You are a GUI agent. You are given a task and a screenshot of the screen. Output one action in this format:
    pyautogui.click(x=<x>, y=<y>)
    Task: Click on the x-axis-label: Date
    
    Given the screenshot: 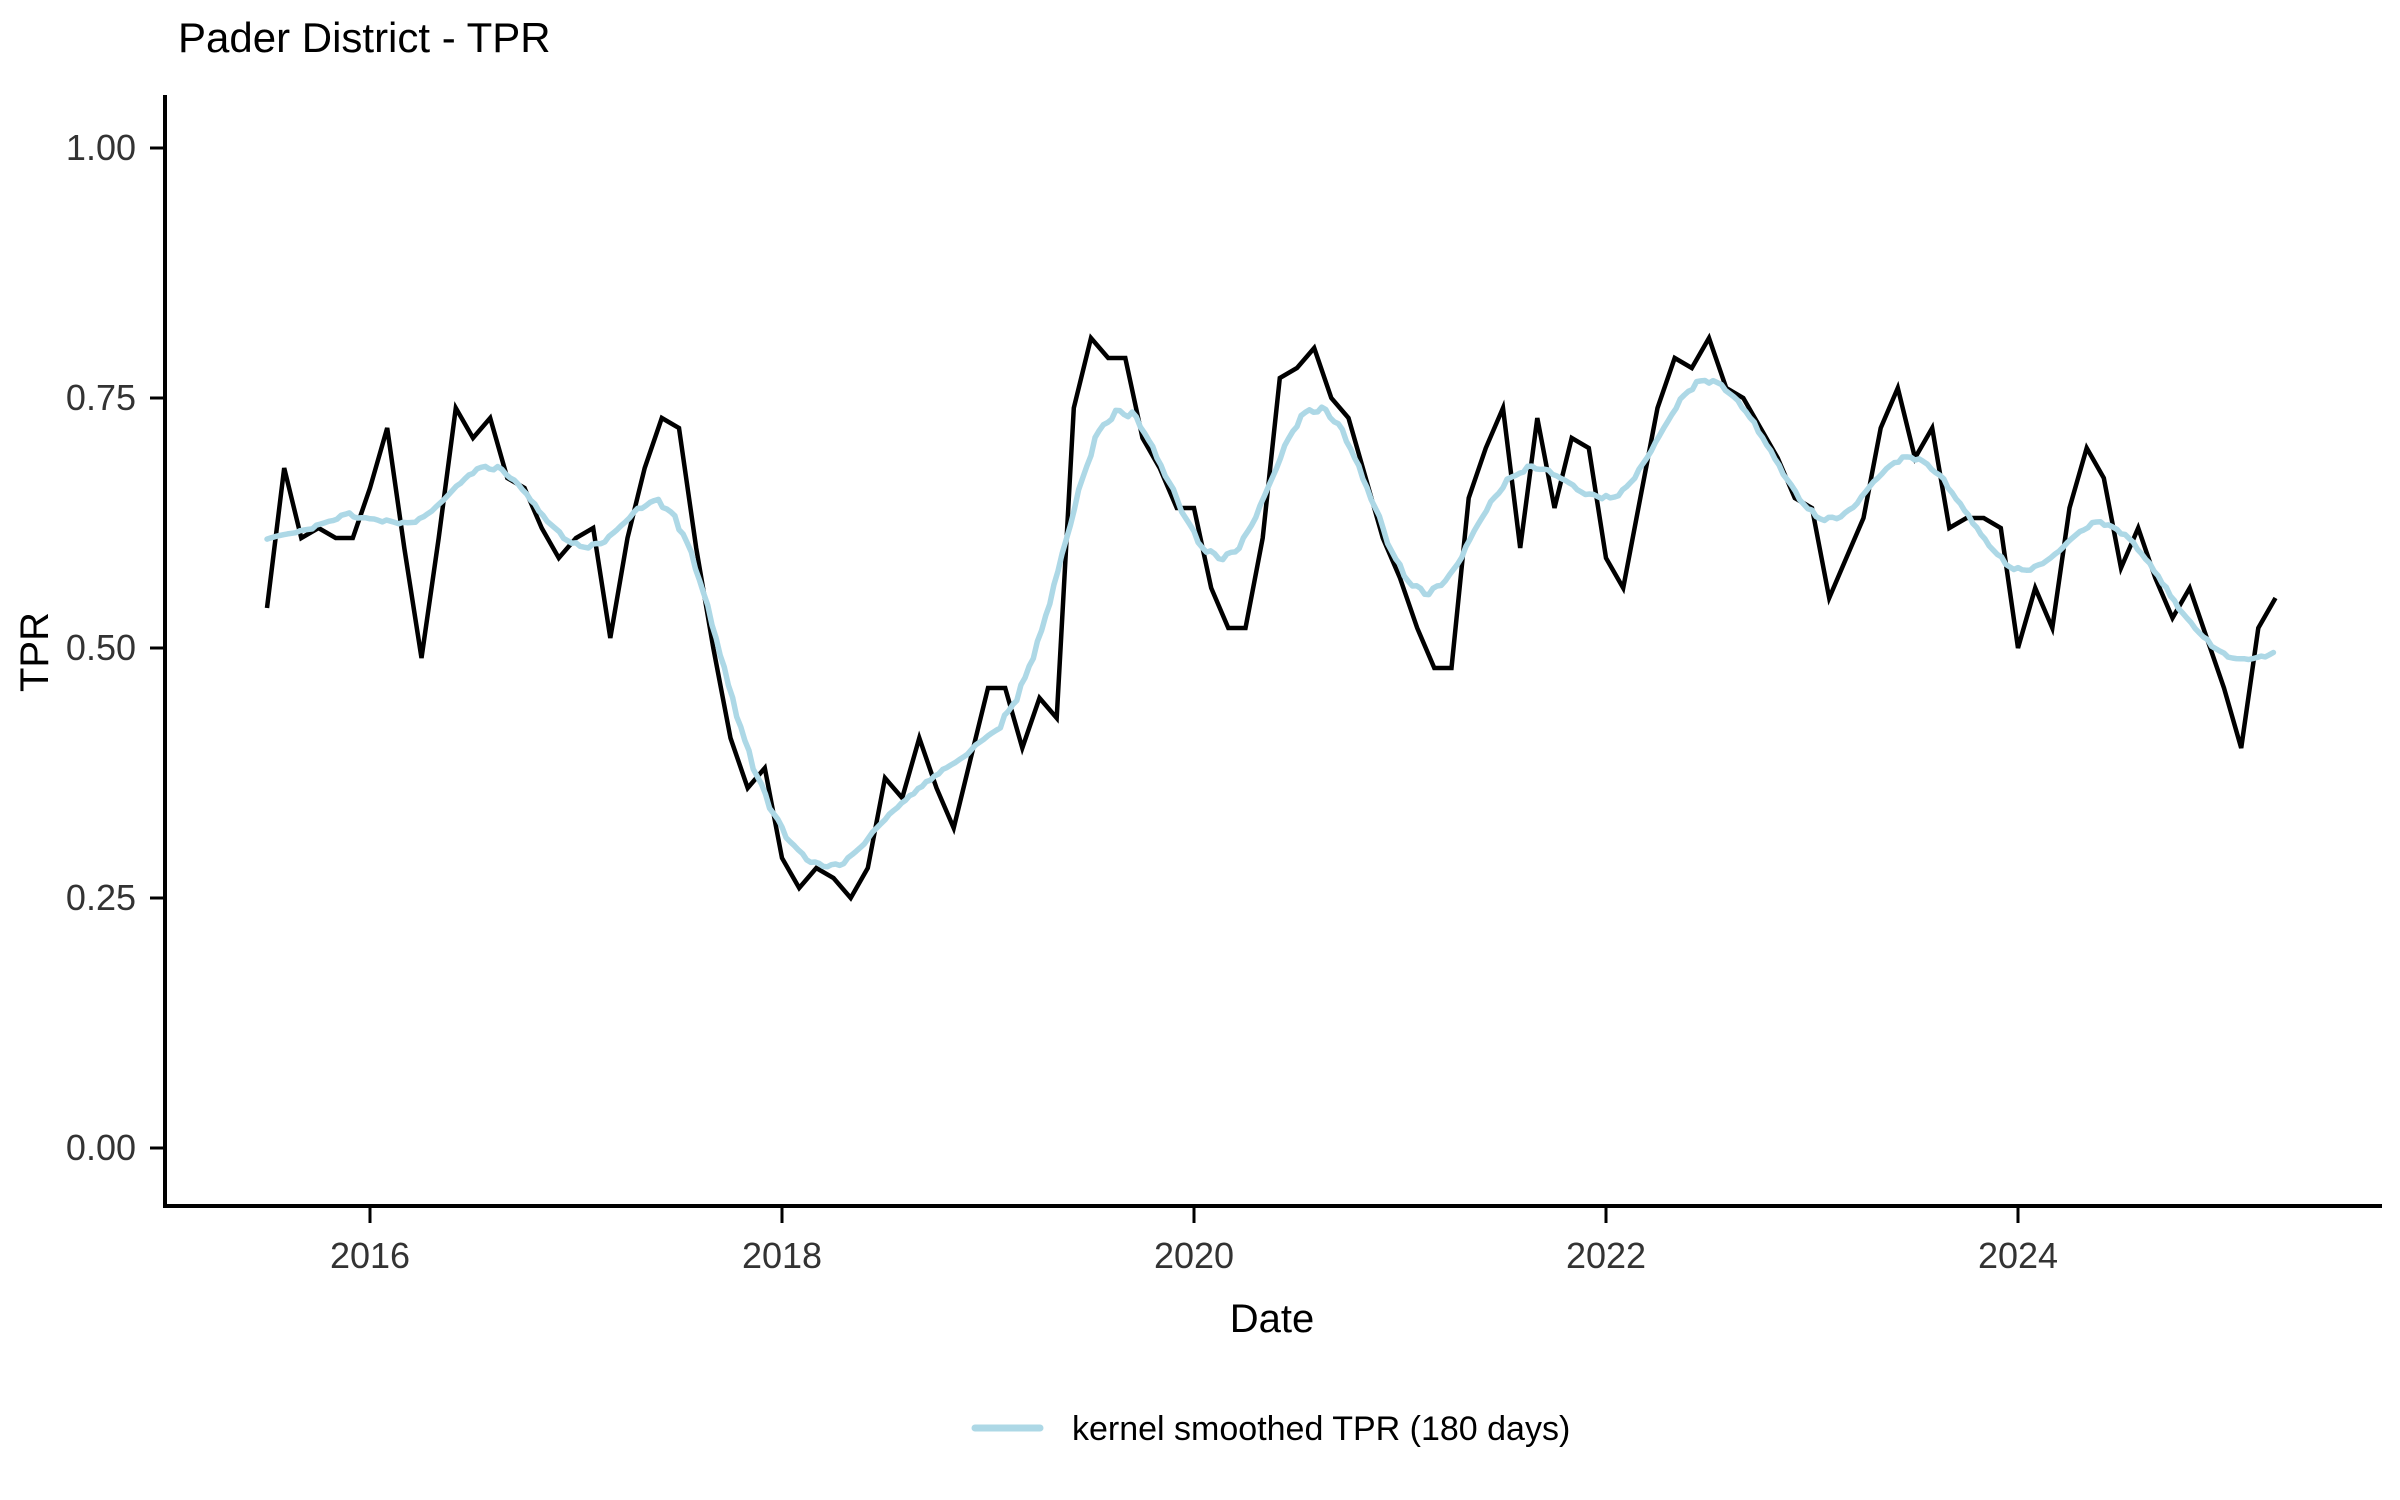 What is the action you would take?
    pyautogui.click(x=1272, y=1319)
    